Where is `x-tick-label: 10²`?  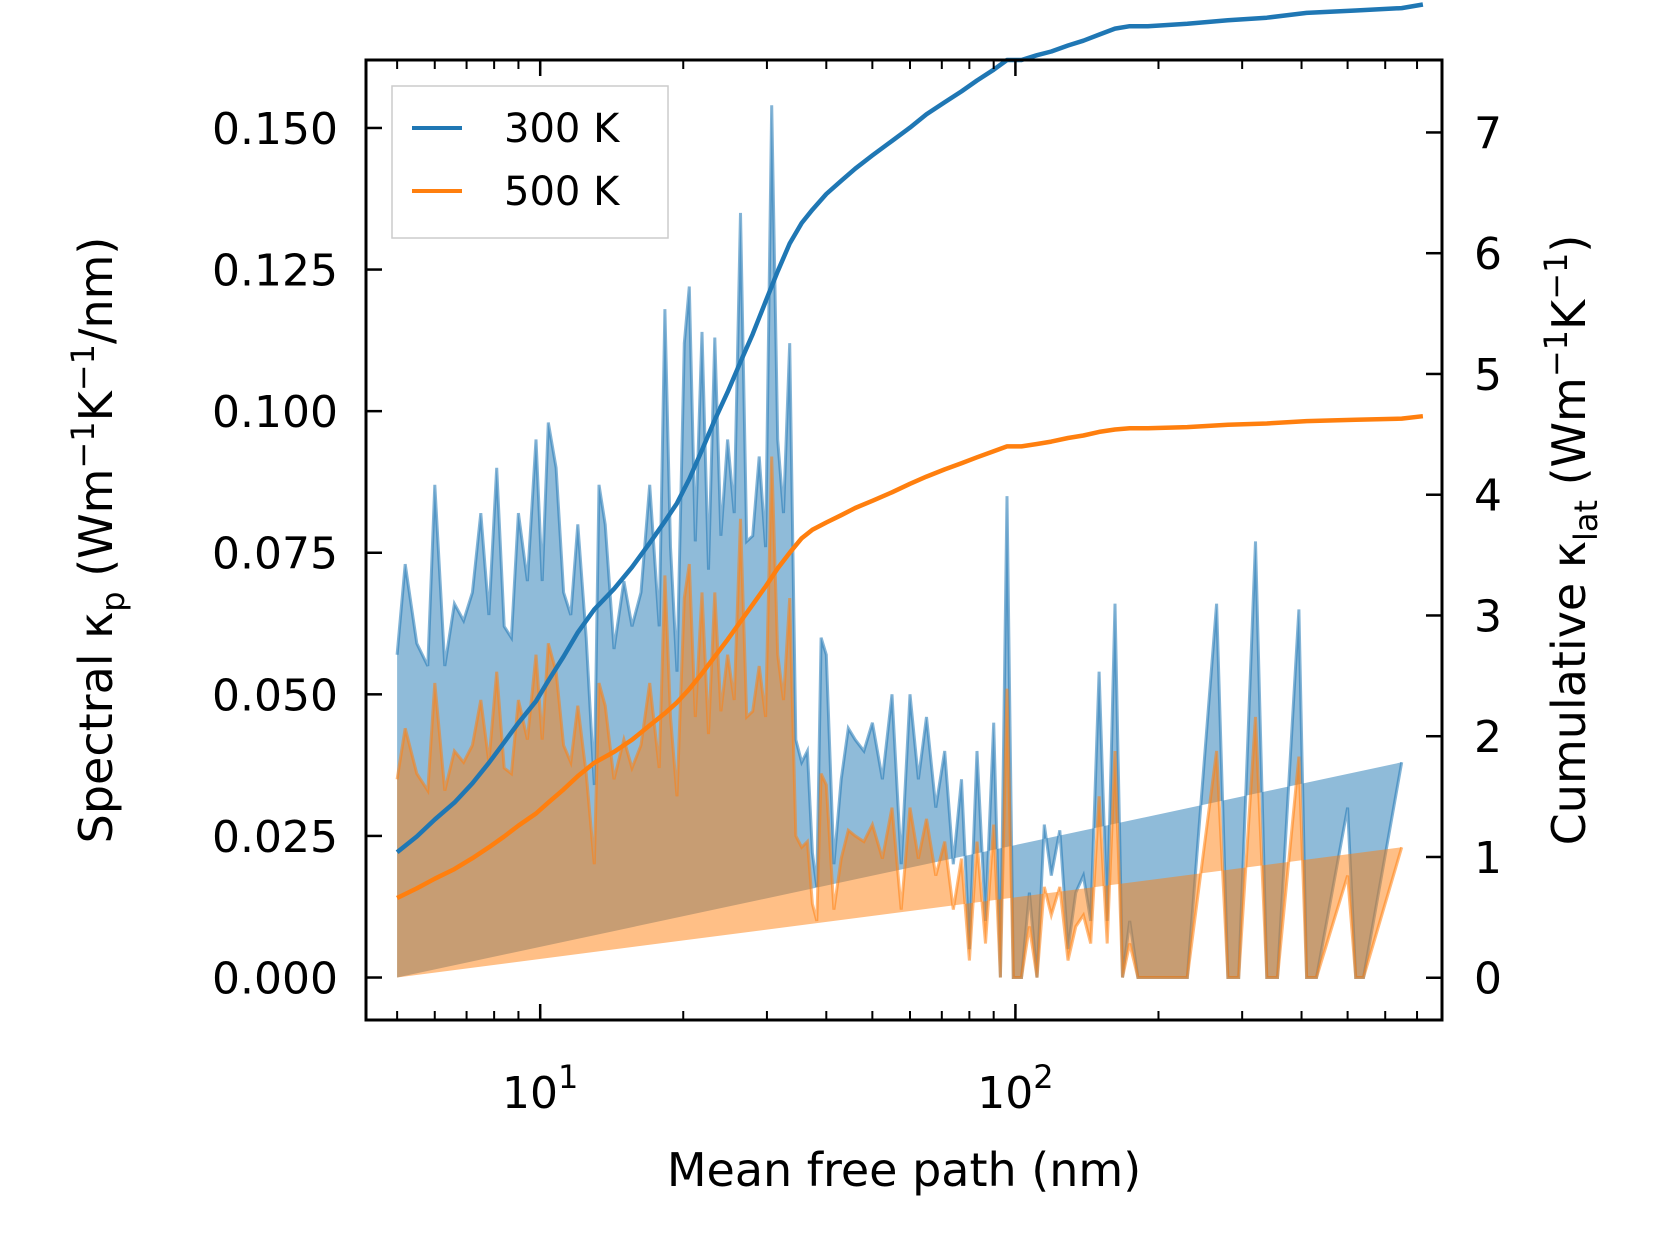 x-tick-label: 10² is located at coordinates (1015, 1088).